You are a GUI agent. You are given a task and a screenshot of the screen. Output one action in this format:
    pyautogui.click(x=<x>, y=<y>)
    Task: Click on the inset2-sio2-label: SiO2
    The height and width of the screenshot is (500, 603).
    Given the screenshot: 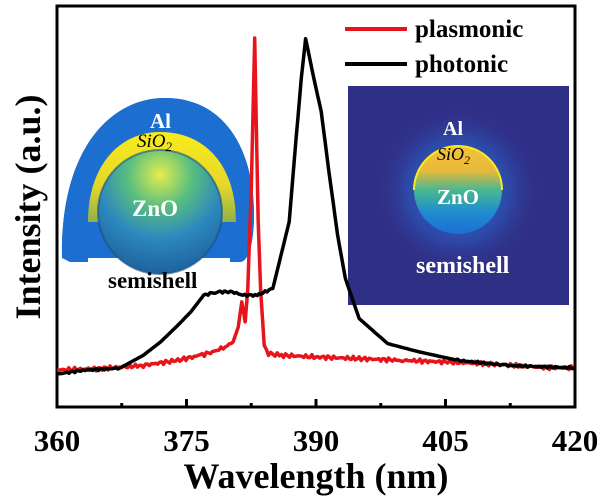 What is the action you would take?
    pyautogui.click(x=453, y=155)
    